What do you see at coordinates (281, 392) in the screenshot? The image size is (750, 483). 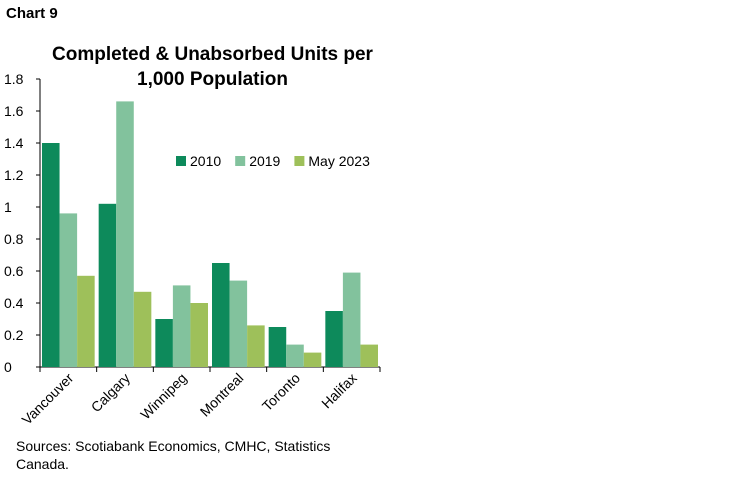 I see `x-tick-label: Toronto` at bounding box center [281, 392].